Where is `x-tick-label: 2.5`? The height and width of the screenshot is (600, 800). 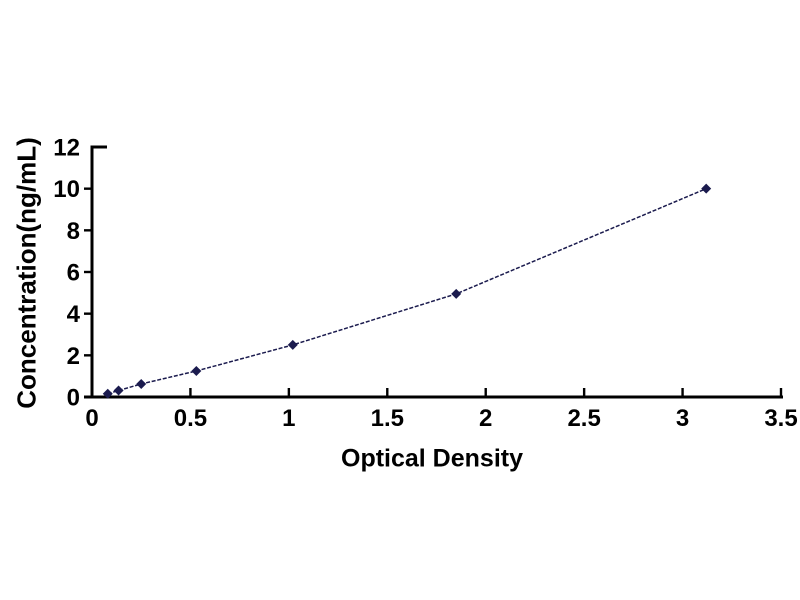
x-tick-label: 2.5 is located at coordinates (583, 418).